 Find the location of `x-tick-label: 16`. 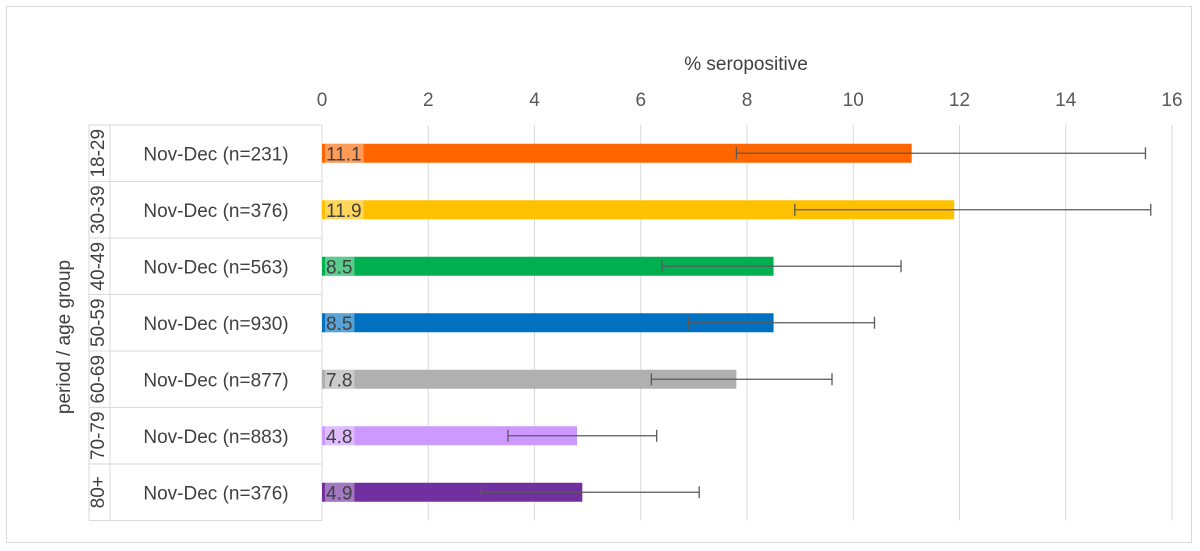

x-tick-label: 16 is located at coordinates (1171, 100).